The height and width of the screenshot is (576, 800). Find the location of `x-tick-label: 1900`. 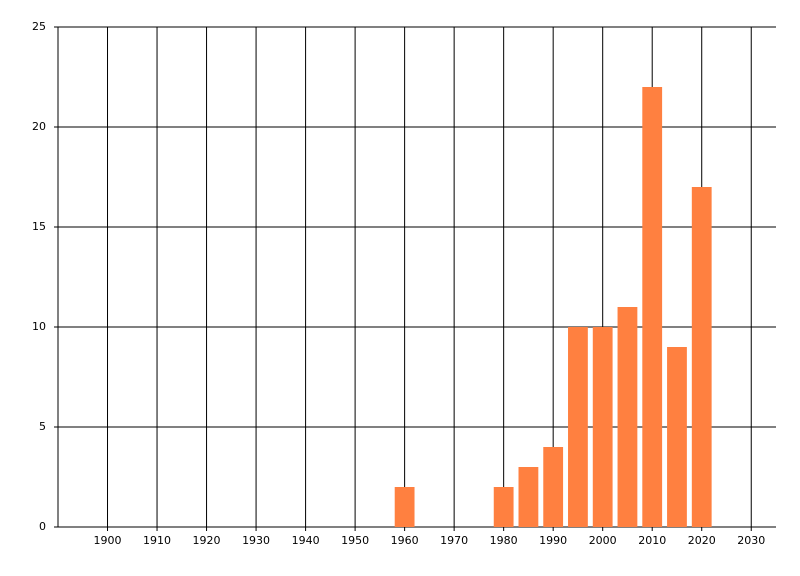

x-tick-label: 1900 is located at coordinates (108, 540).